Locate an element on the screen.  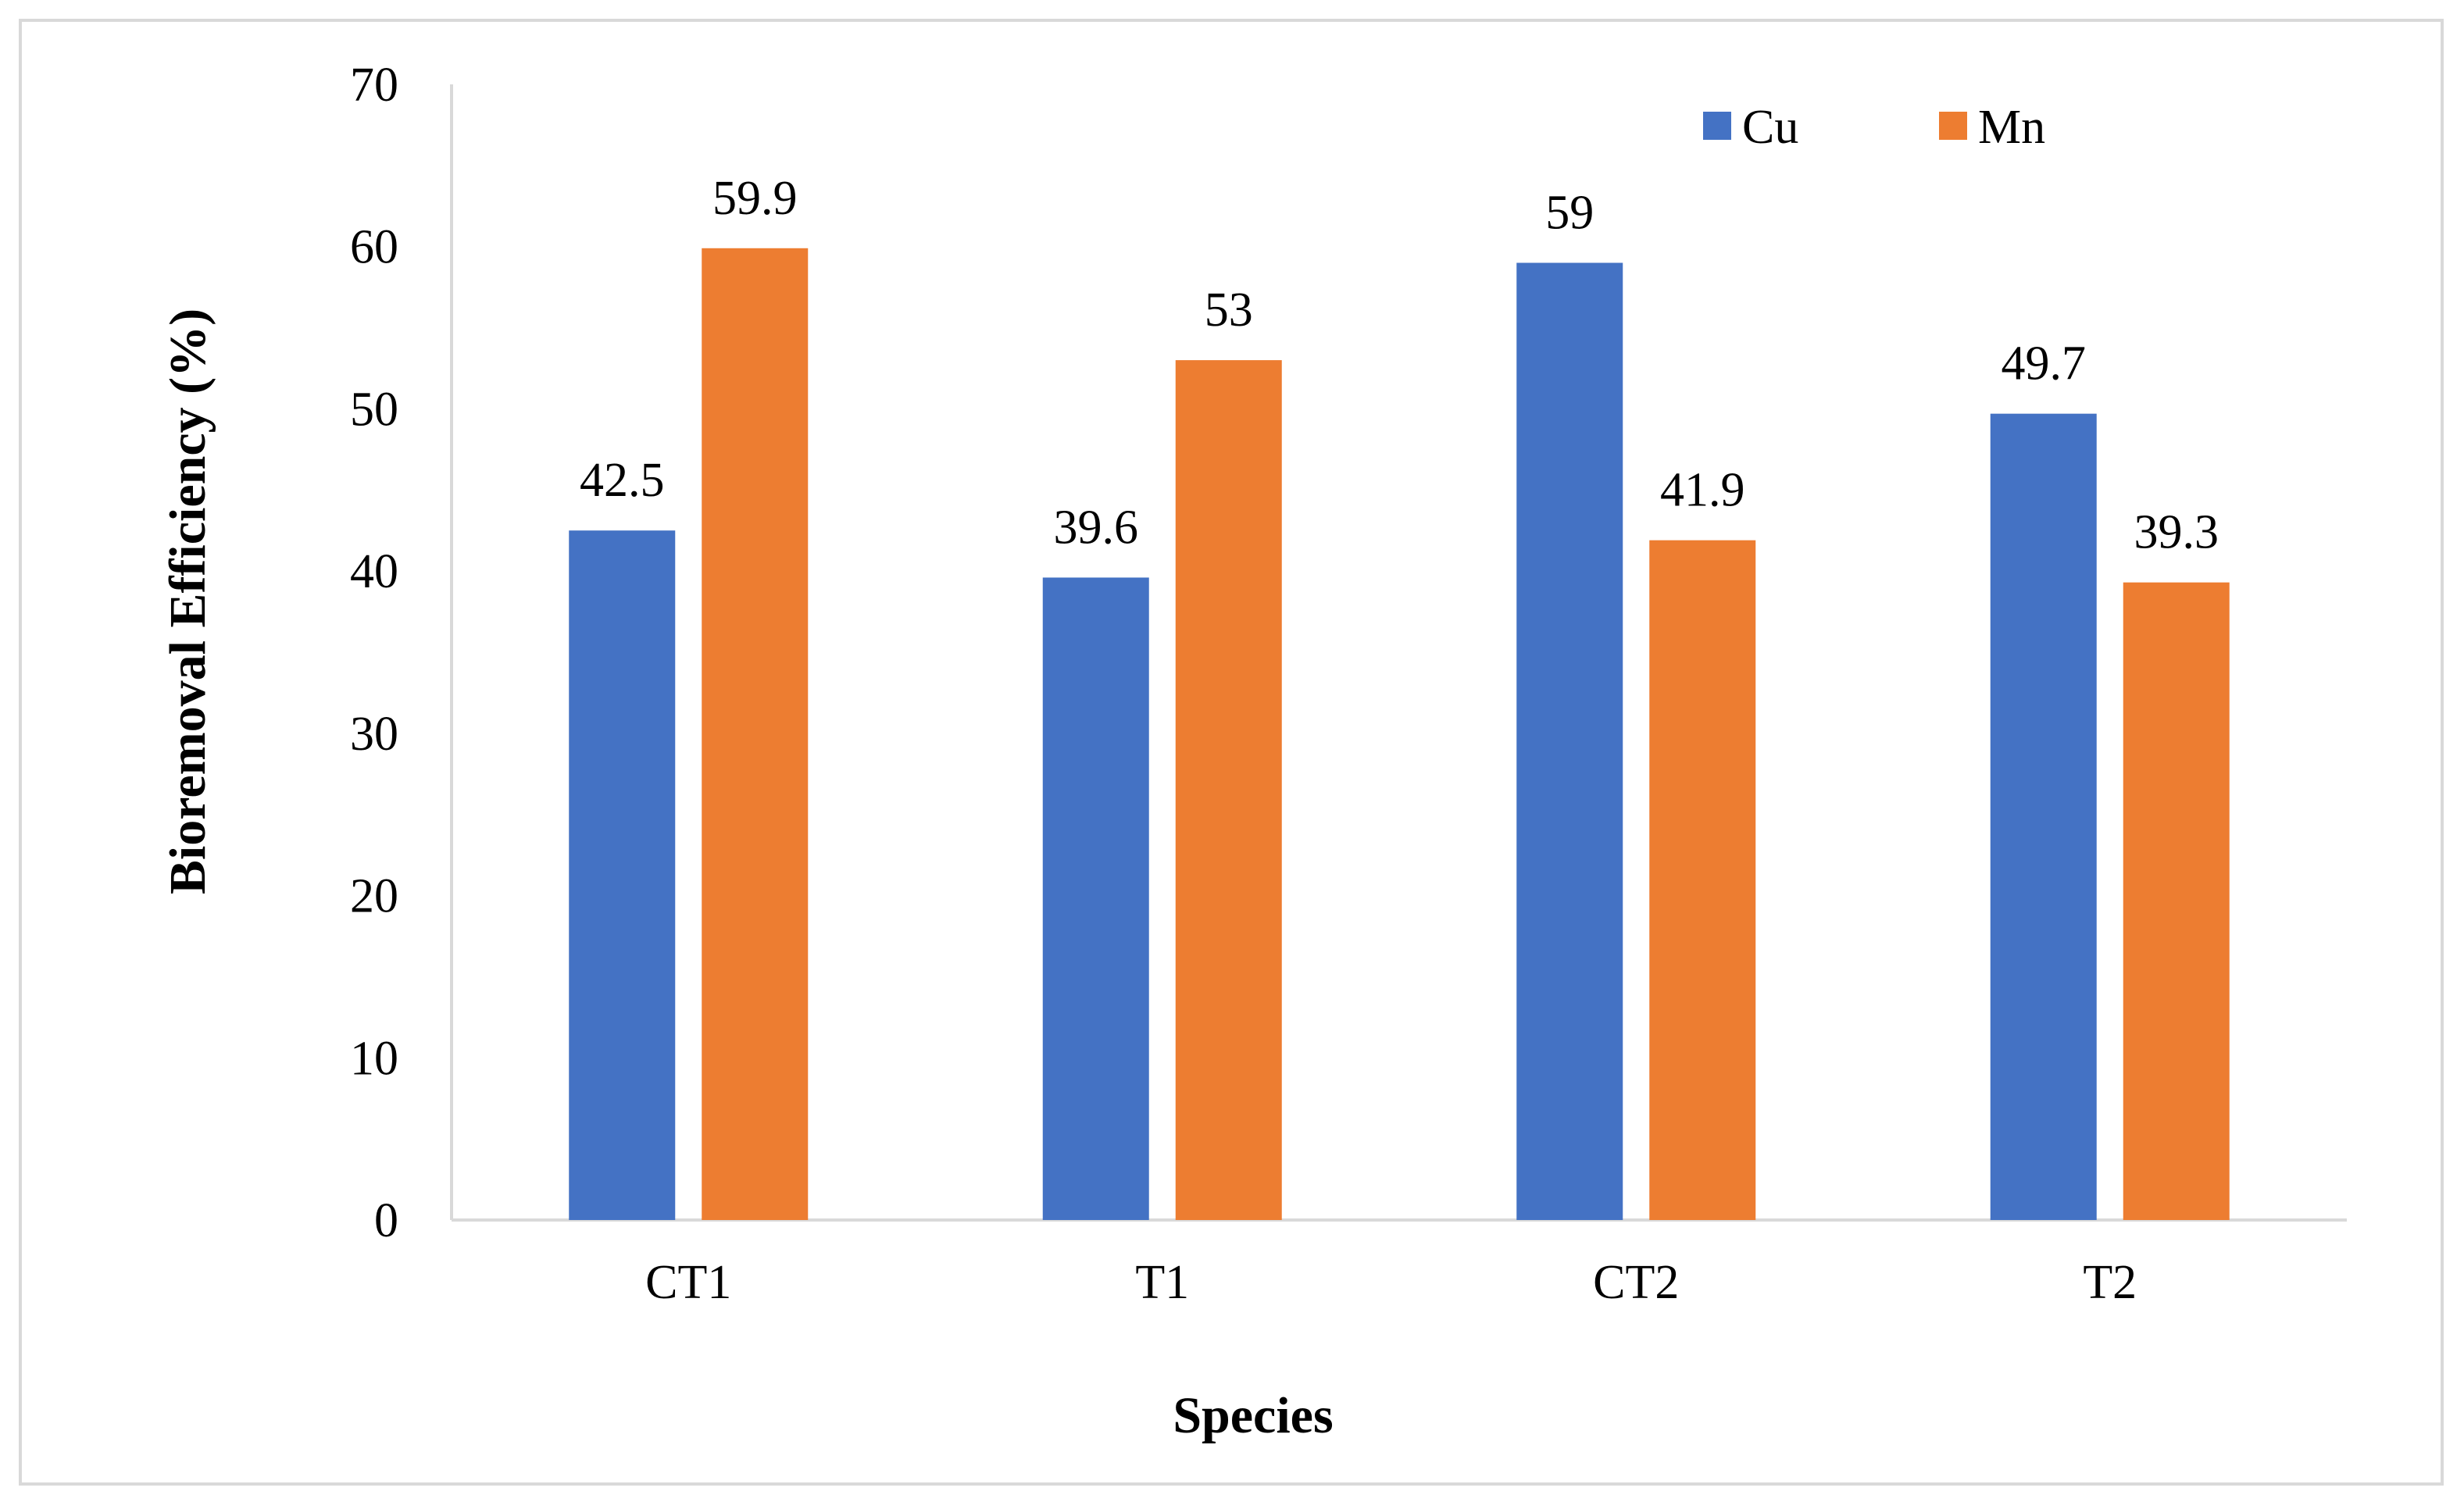
legend-label: Mn is located at coordinates (2011, 127).